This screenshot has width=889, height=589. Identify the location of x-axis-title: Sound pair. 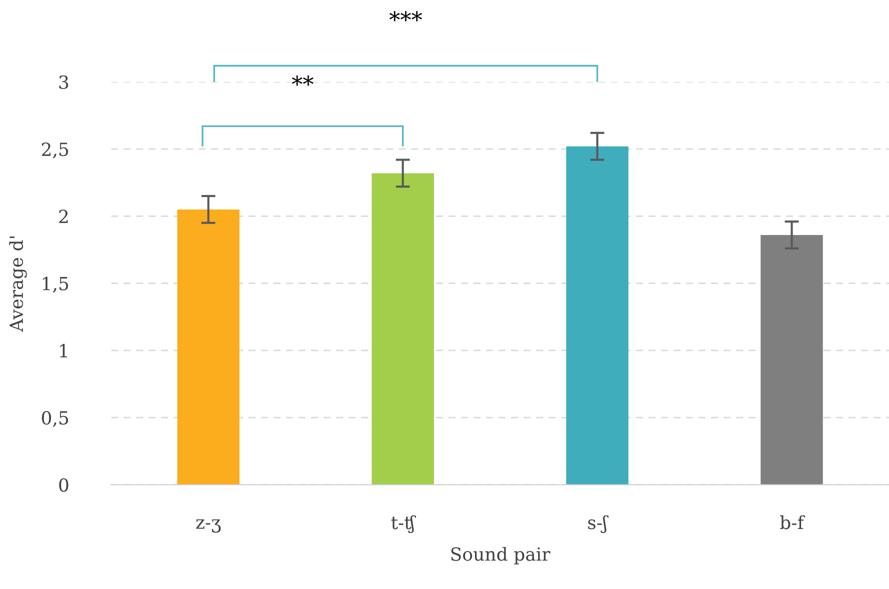
(500, 555).